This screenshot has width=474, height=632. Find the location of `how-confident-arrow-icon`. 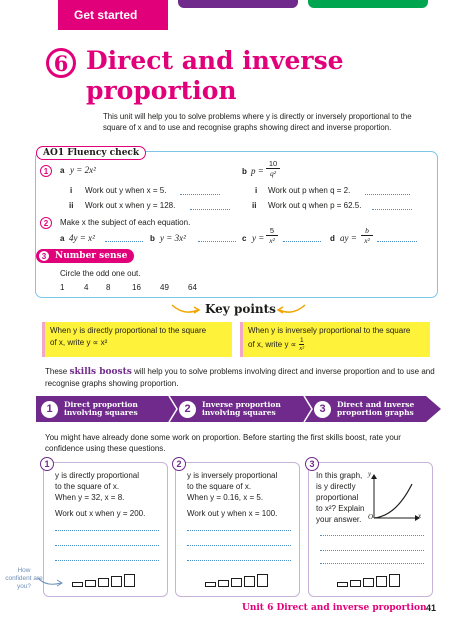

how-confident-arrow-icon is located at coordinates (50, 582).